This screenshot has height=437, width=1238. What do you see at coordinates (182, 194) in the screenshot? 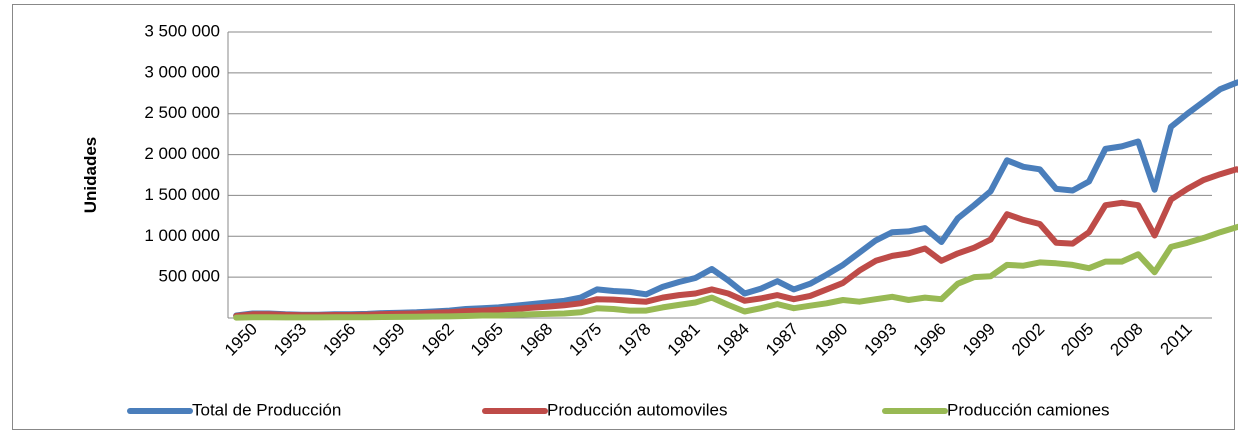
I see `y-tick-label: 1 500 000` at bounding box center [182, 194].